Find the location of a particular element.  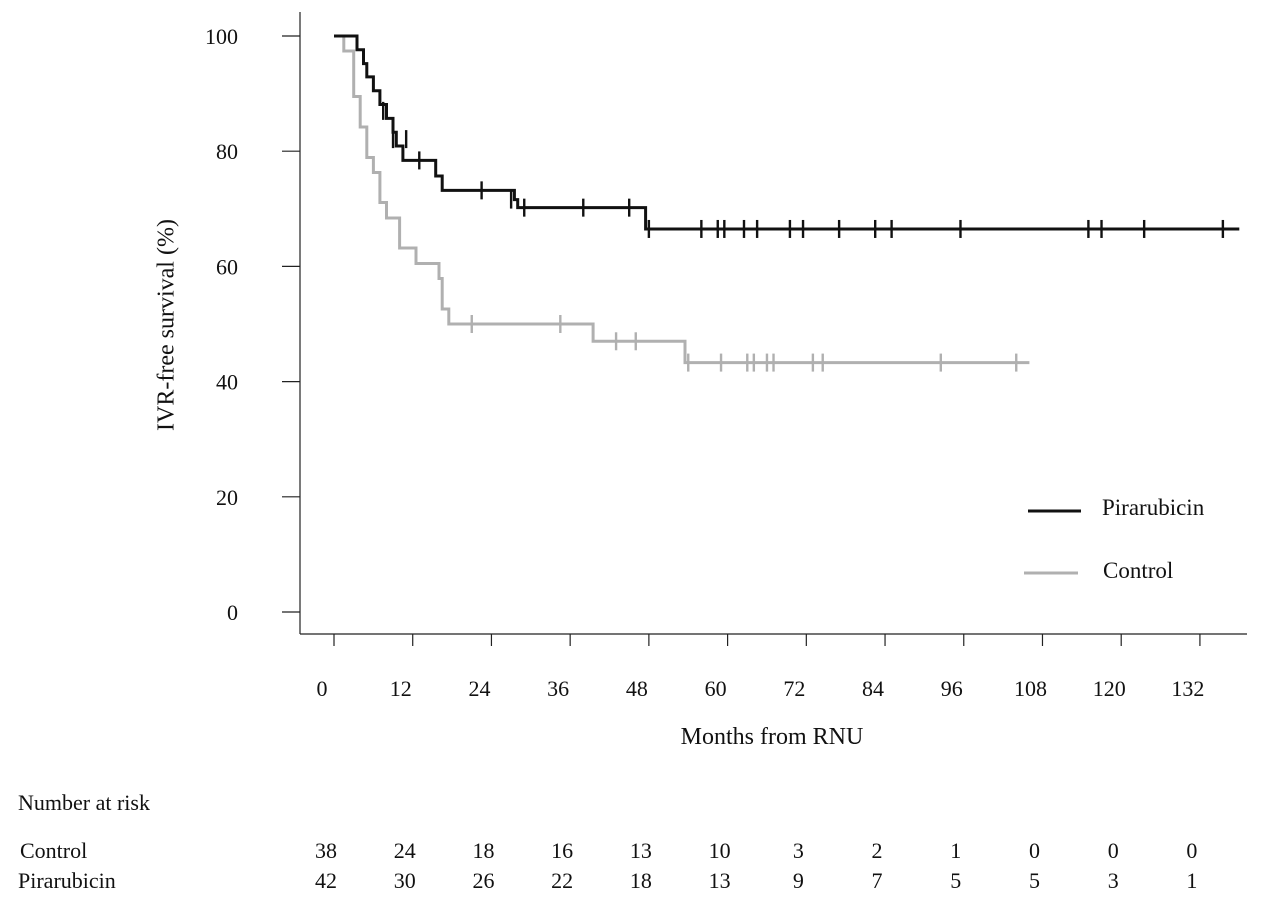

risk-value: 2 is located at coordinates (877, 850).